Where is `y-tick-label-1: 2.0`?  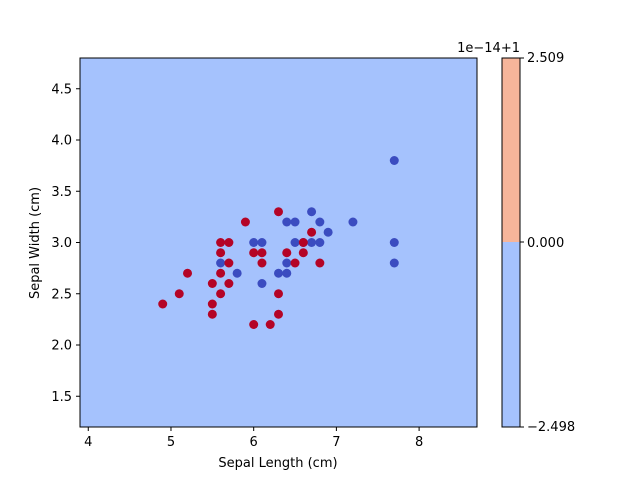 y-tick-label-1: 2.0 is located at coordinates (61, 346).